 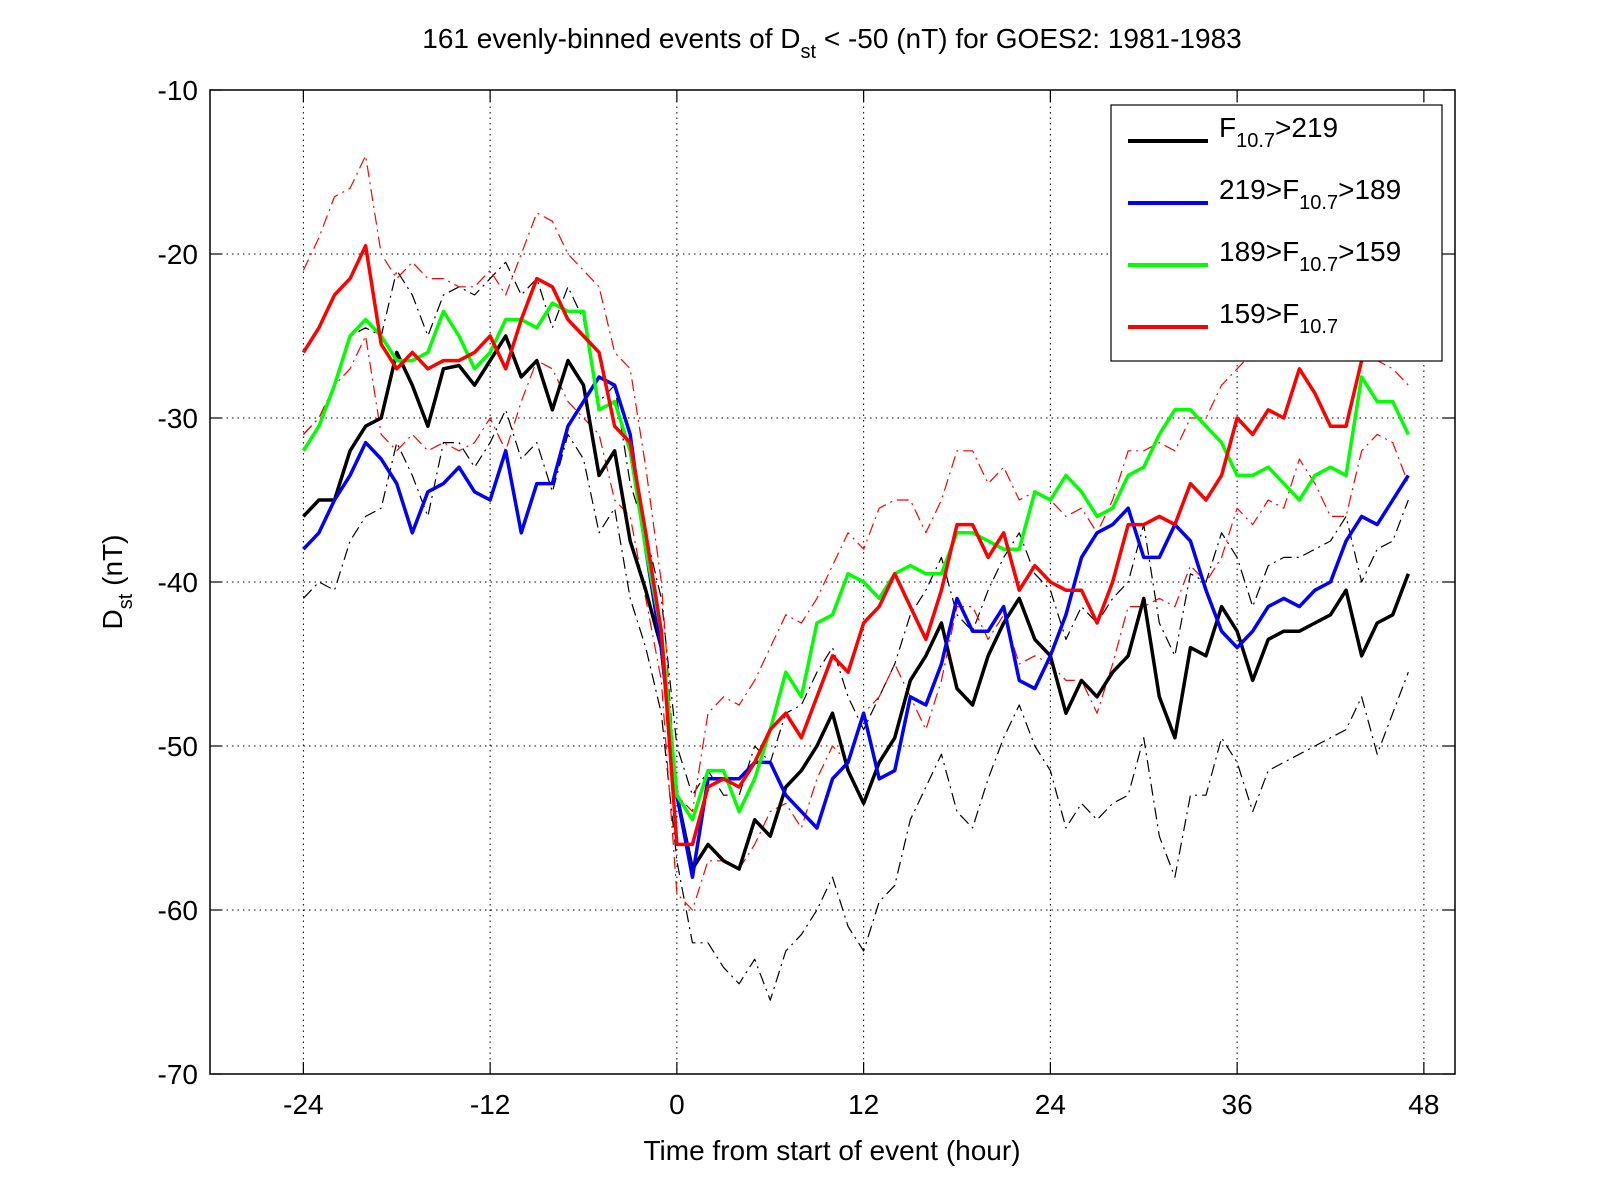 What do you see at coordinates (1369, 251) in the screenshot?
I see `text-part: >159` at bounding box center [1369, 251].